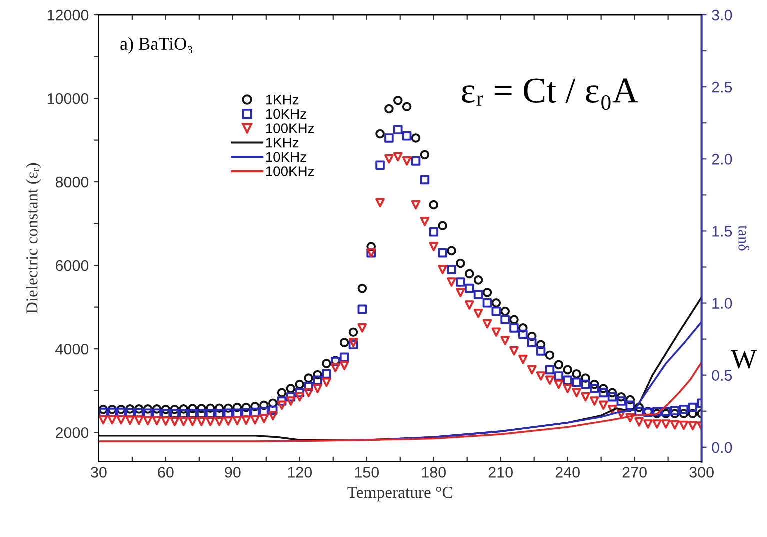  Describe the element at coordinates (722, 376) in the screenshot. I see `y2-tick-label: 0.5` at that location.